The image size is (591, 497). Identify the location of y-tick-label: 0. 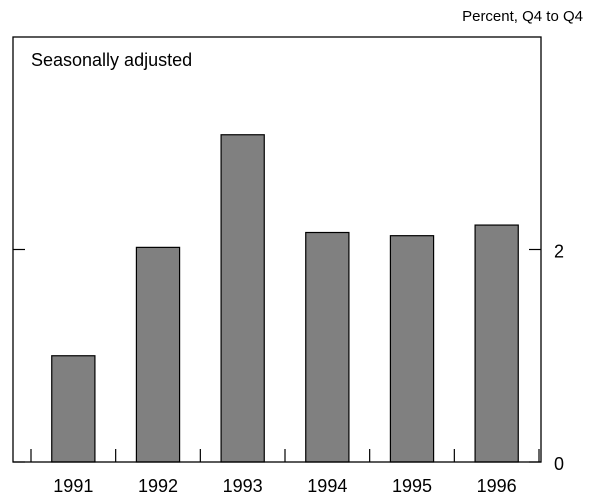
(559, 464).